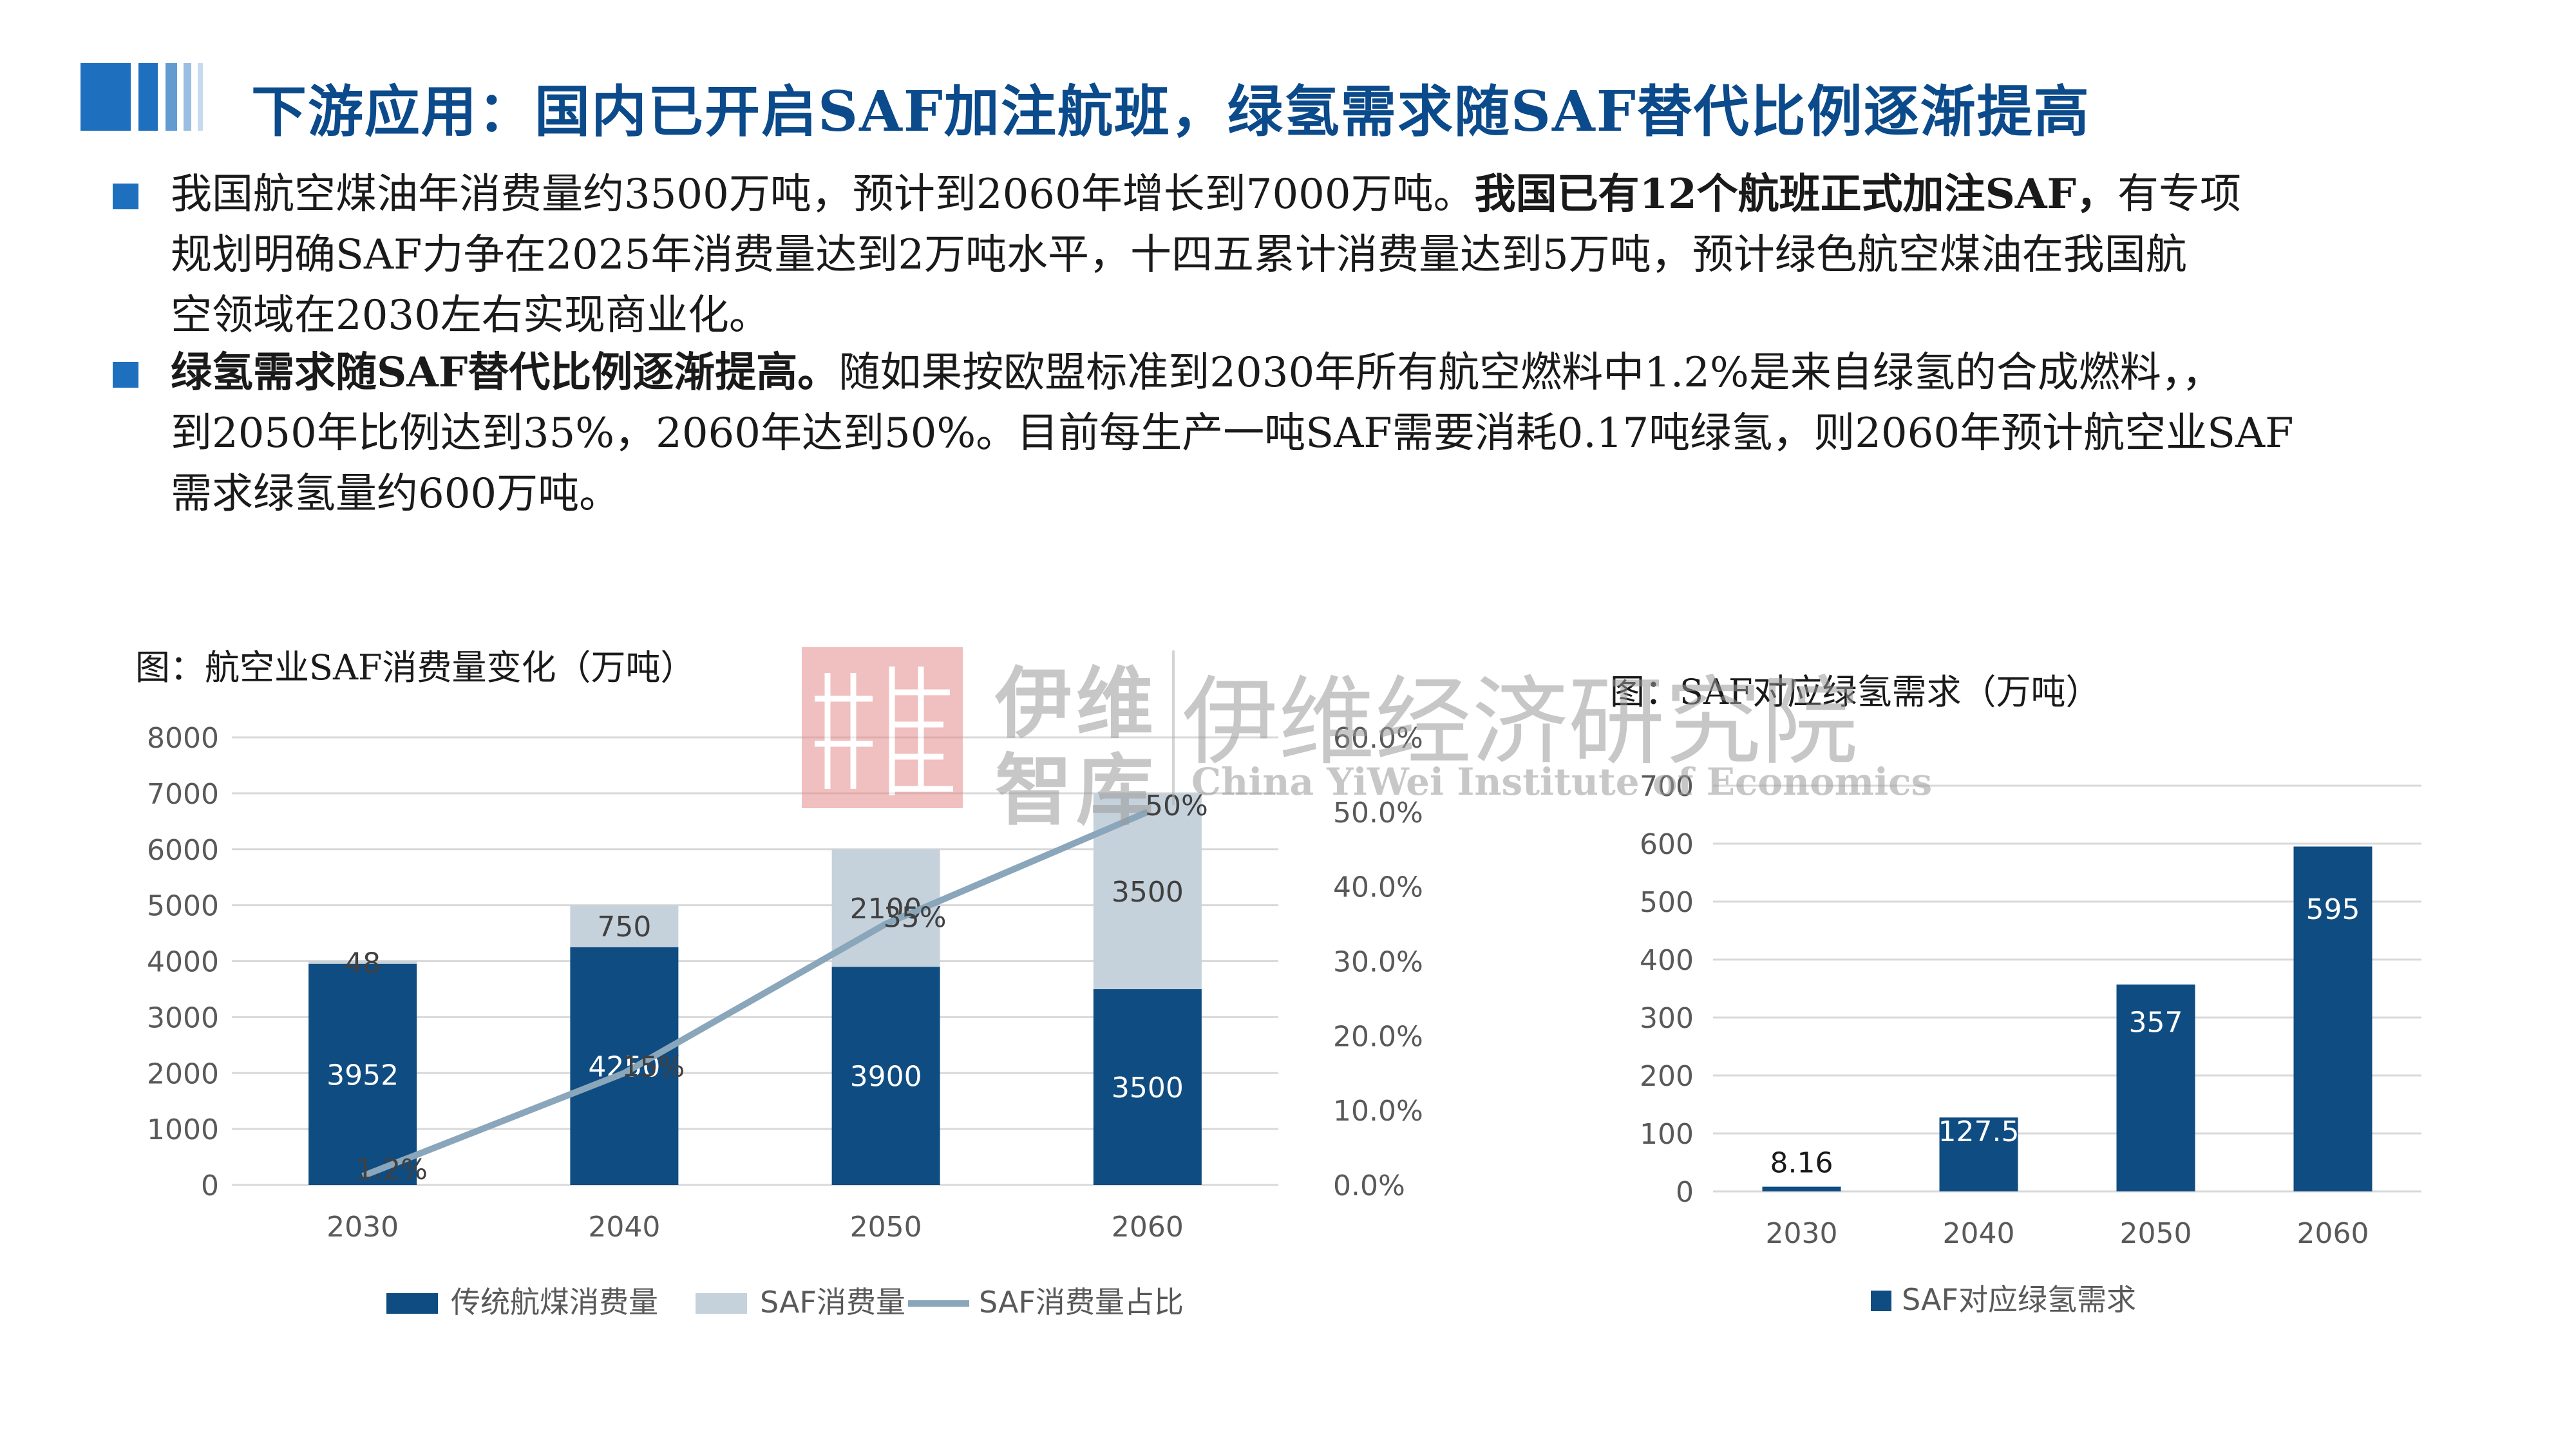 The image size is (2576, 1449). Describe the element at coordinates (2019, 1299) in the screenshot. I see `legend-label: SAF对应绿氢需求` at that location.